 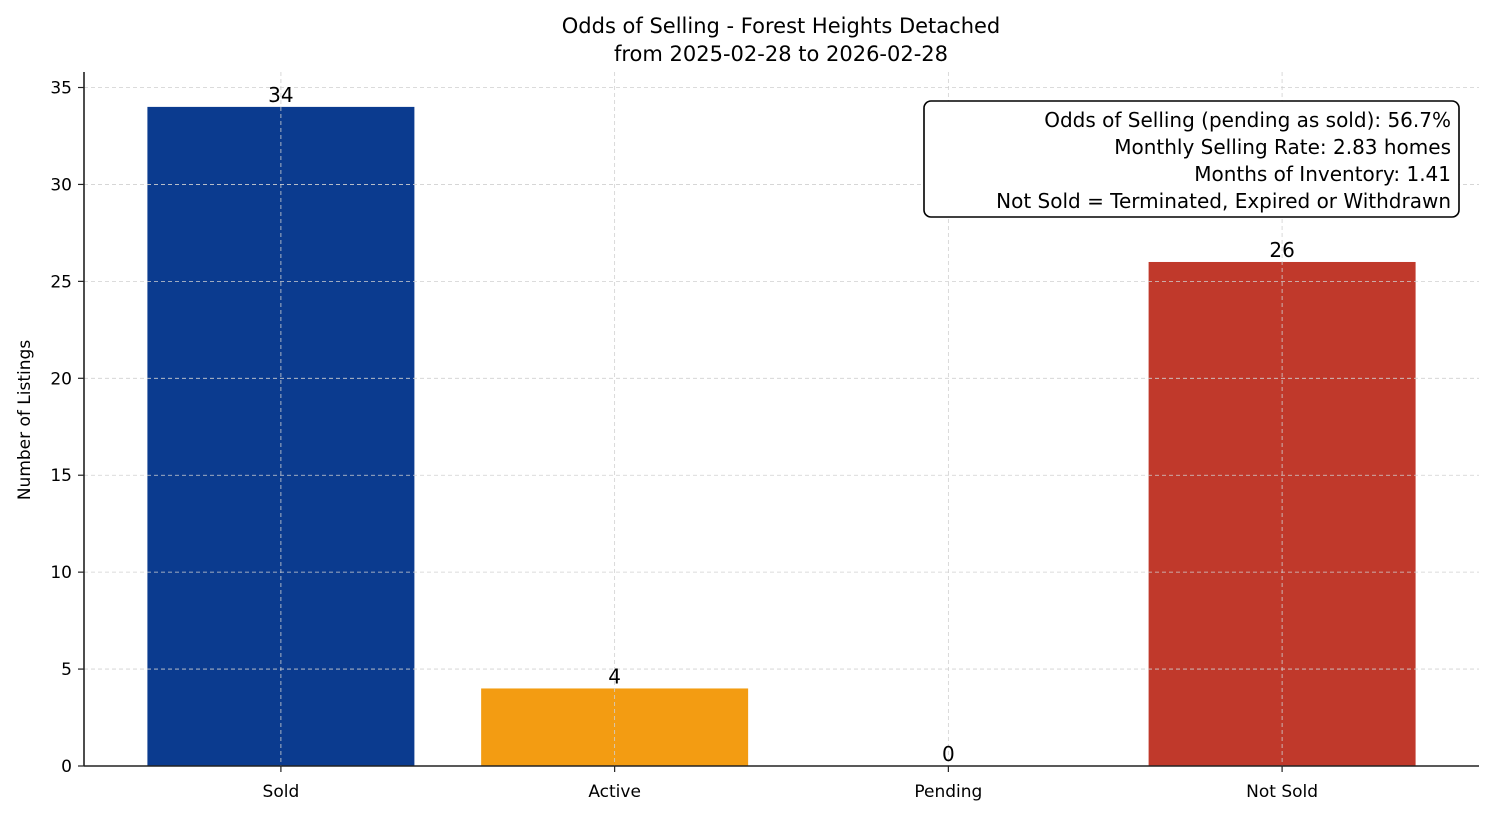 I want to click on y-axis-label: Number of Listings, so click(x=25, y=420).